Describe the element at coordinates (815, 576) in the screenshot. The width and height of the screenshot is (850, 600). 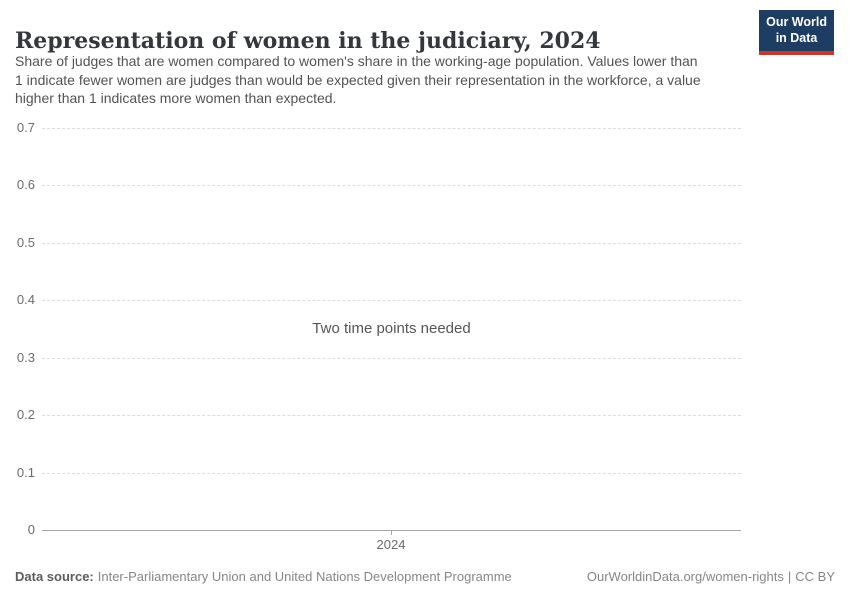
I see `license-label: CC BY` at that location.